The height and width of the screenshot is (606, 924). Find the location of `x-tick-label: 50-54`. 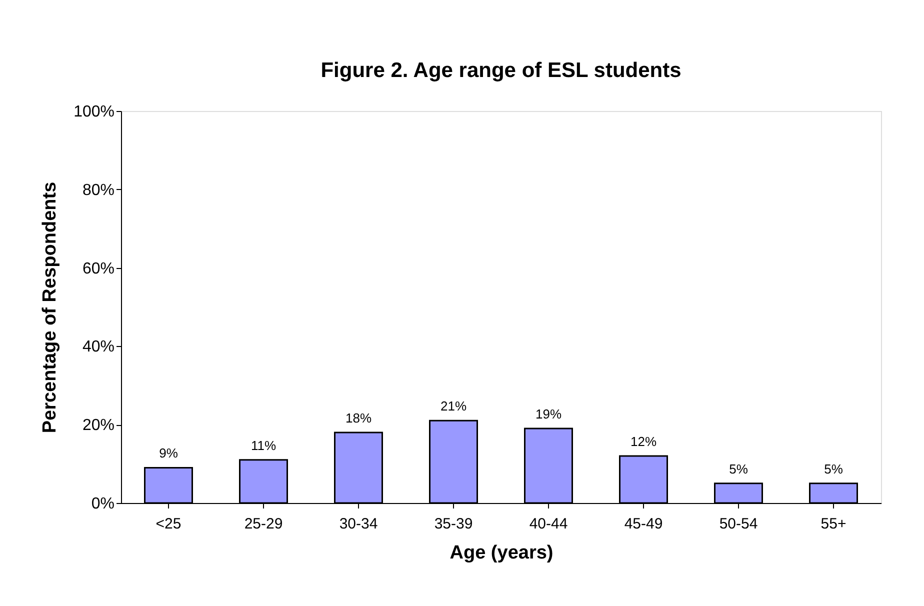

x-tick-label: 50-54 is located at coordinates (738, 524).